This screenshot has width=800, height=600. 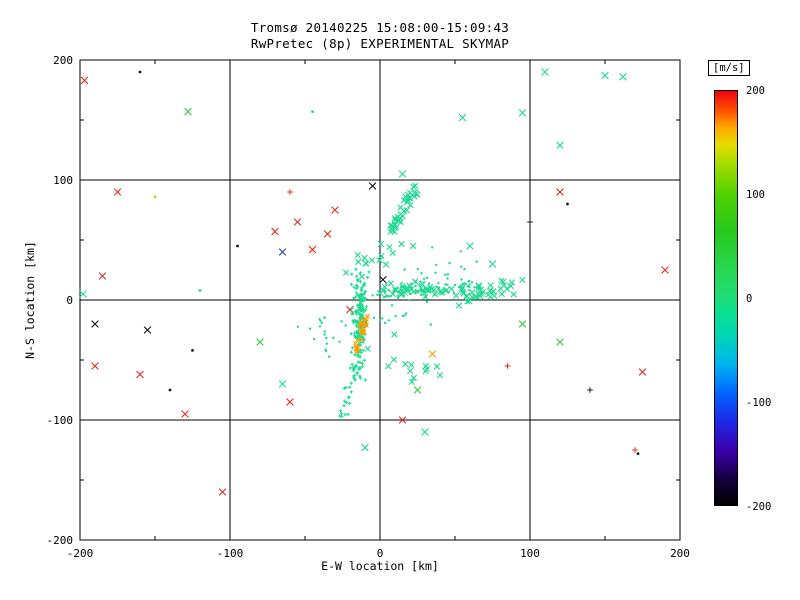 I want to click on colorbar-tick: 200, so click(x=755, y=91).